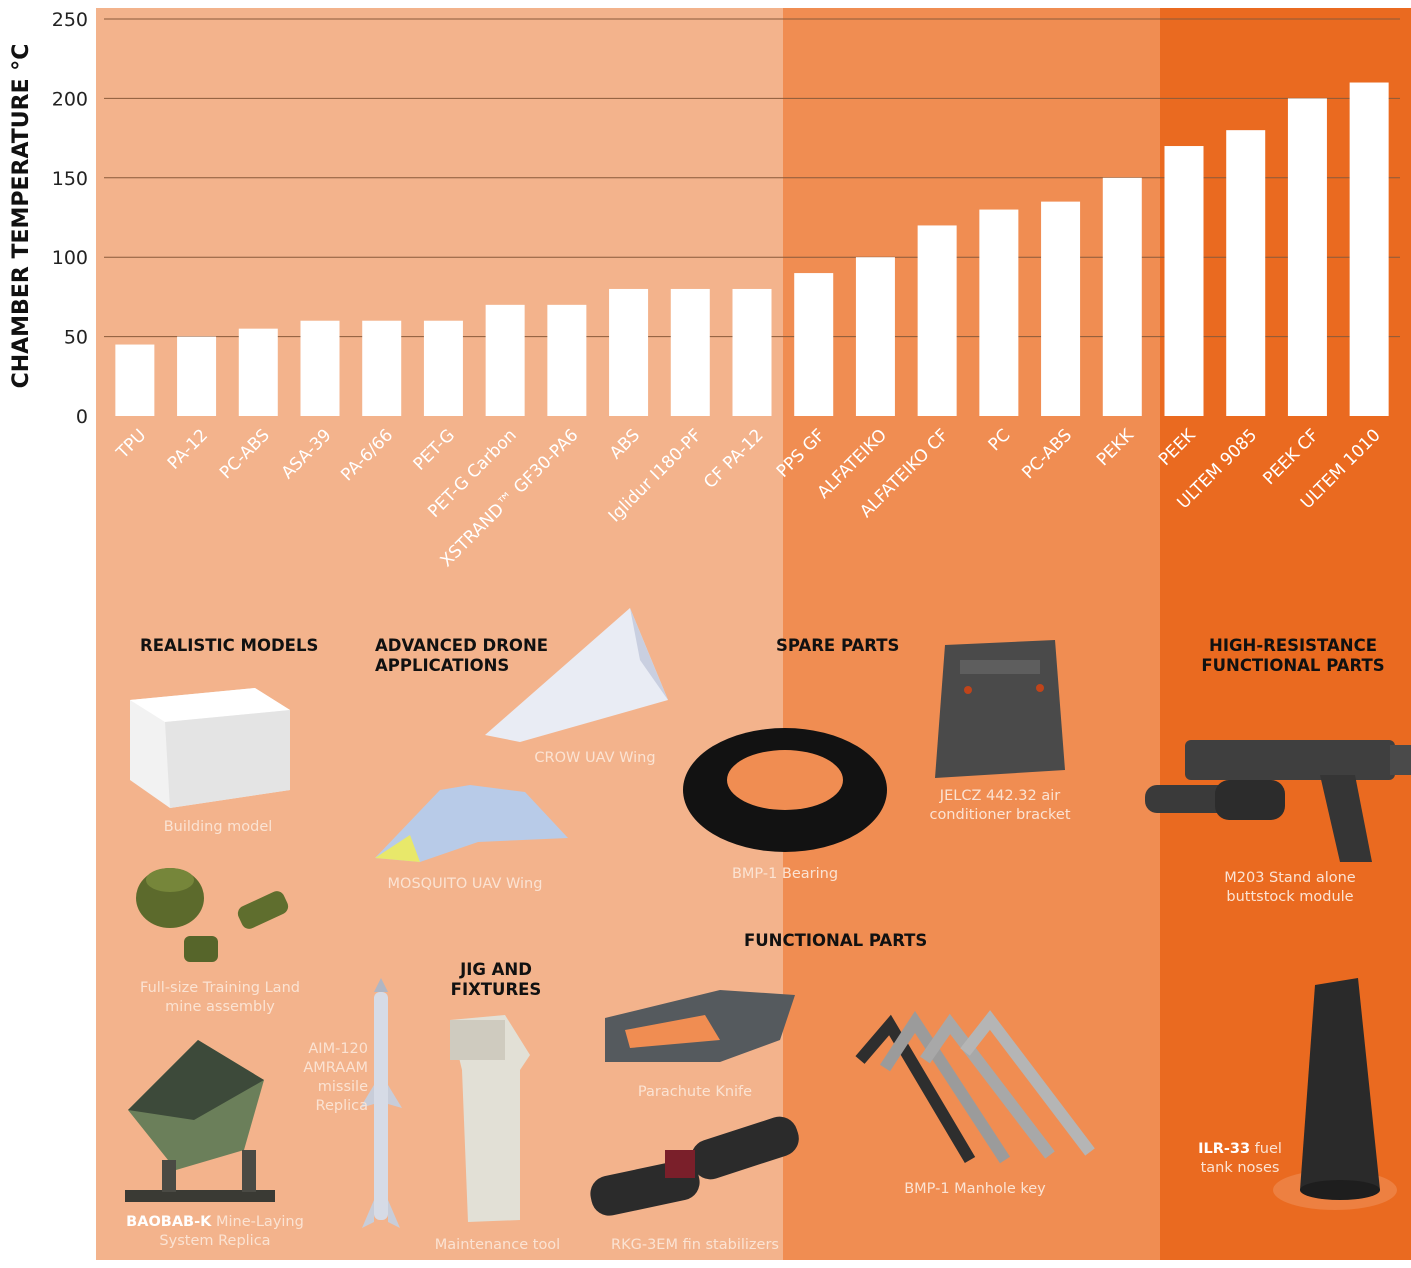 The image size is (1411, 1268). What do you see at coordinates (490, 1118) in the screenshot?
I see `maintenance-tool-image` at bounding box center [490, 1118].